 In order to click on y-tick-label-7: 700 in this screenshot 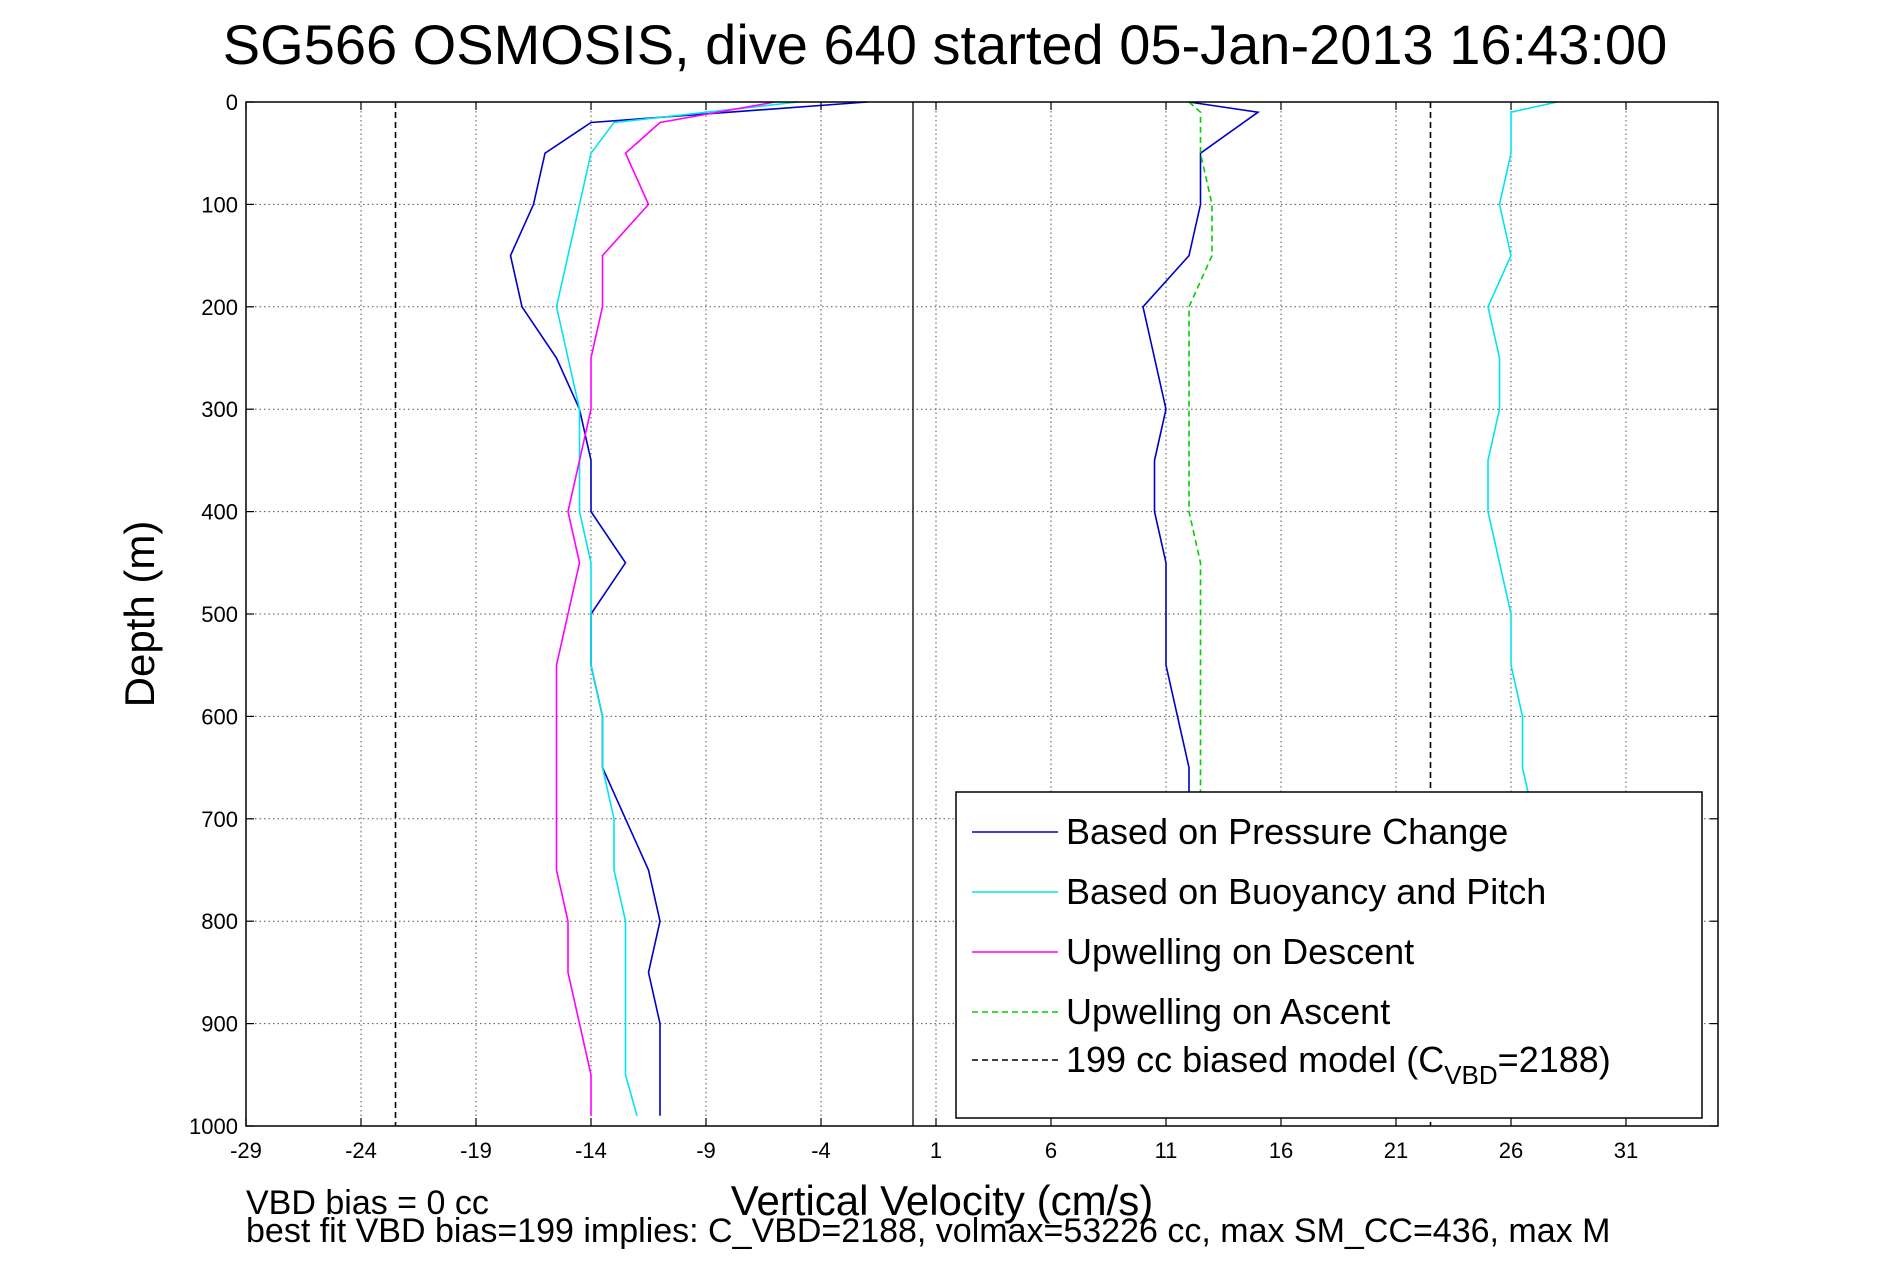, I will do `click(219, 819)`.